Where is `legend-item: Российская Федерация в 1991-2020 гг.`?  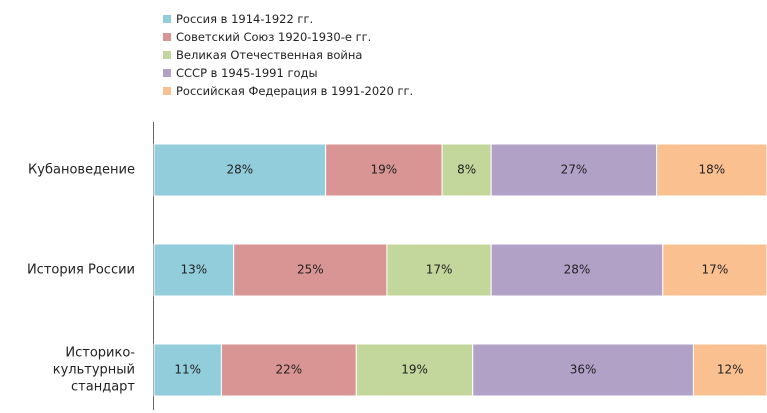
legend-item: Российская Федерация в 1991-2020 гг. is located at coordinates (288, 91).